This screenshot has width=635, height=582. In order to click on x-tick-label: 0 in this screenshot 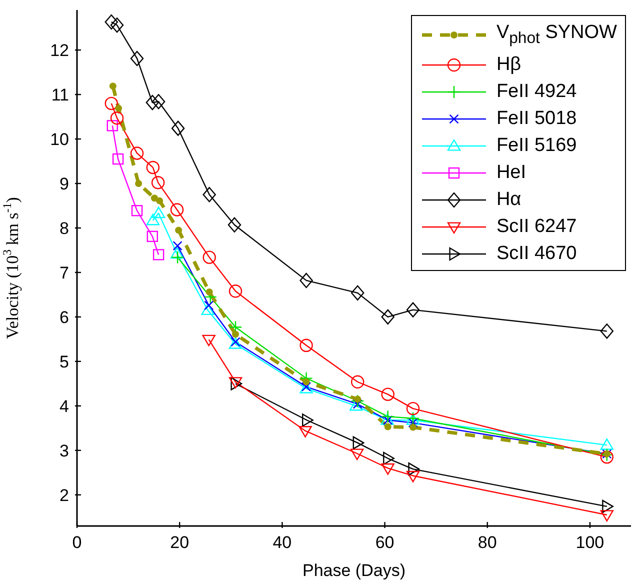, I will do `click(77, 542)`.